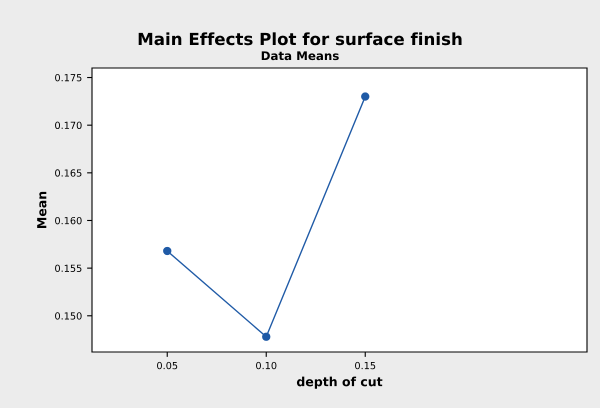  What do you see at coordinates (300, 39) in the screenshot?
I see `chart-title: Main Effects Plot for surface finish` at bounding box center [300, 39].